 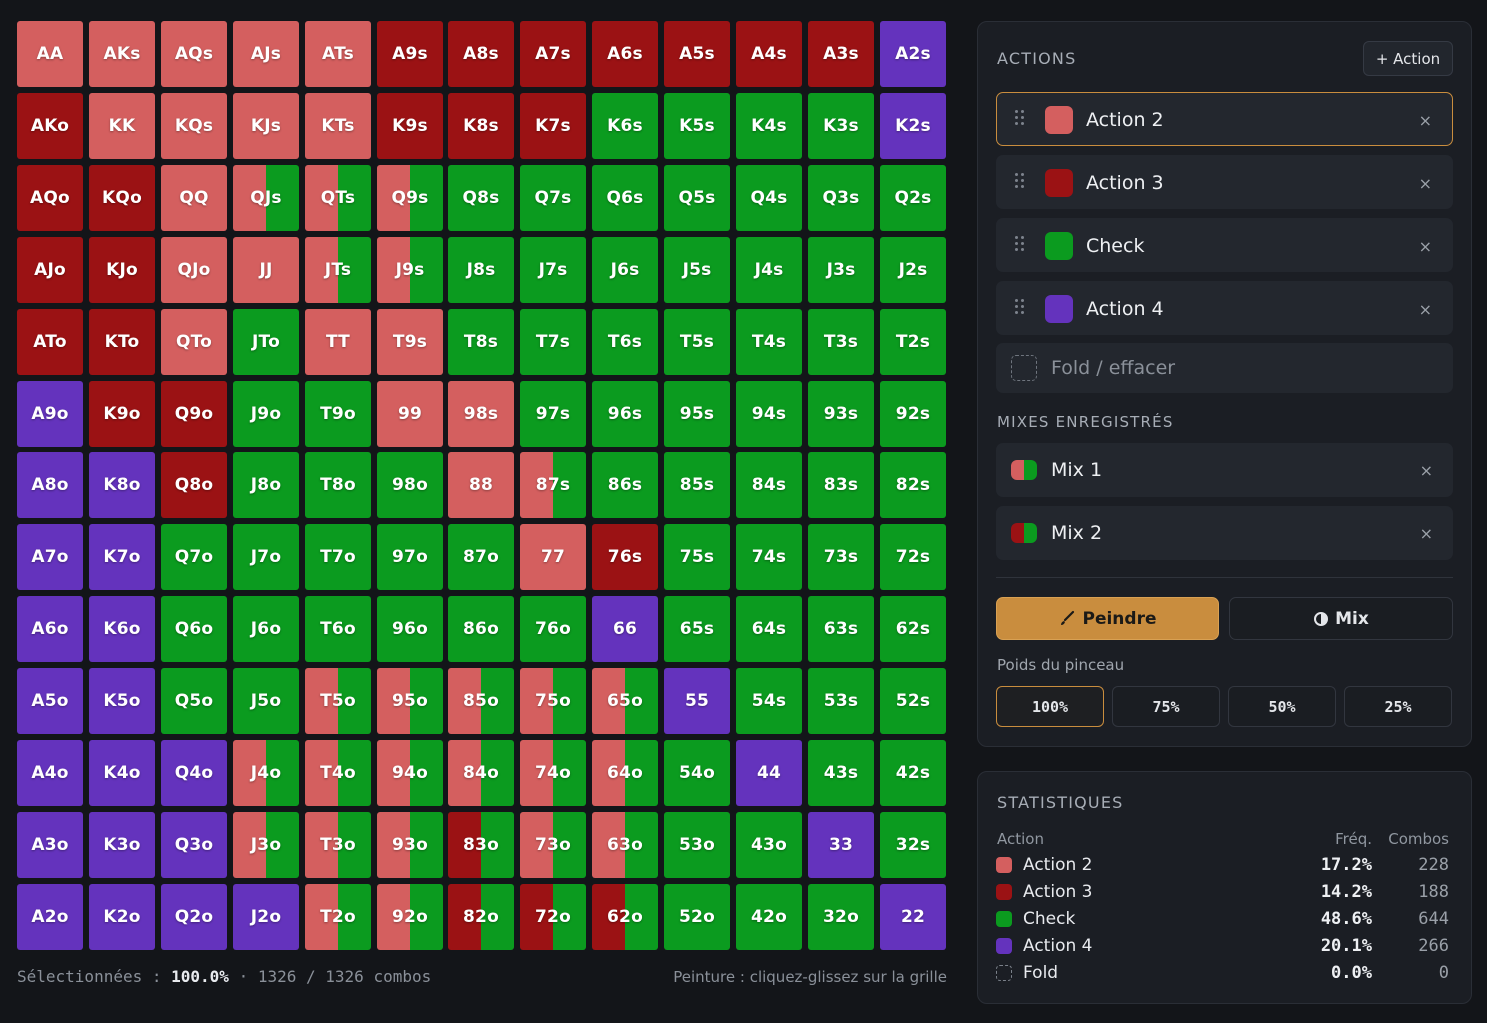 I want to click on hand-cell: AQs, so click(x=194, y=54).